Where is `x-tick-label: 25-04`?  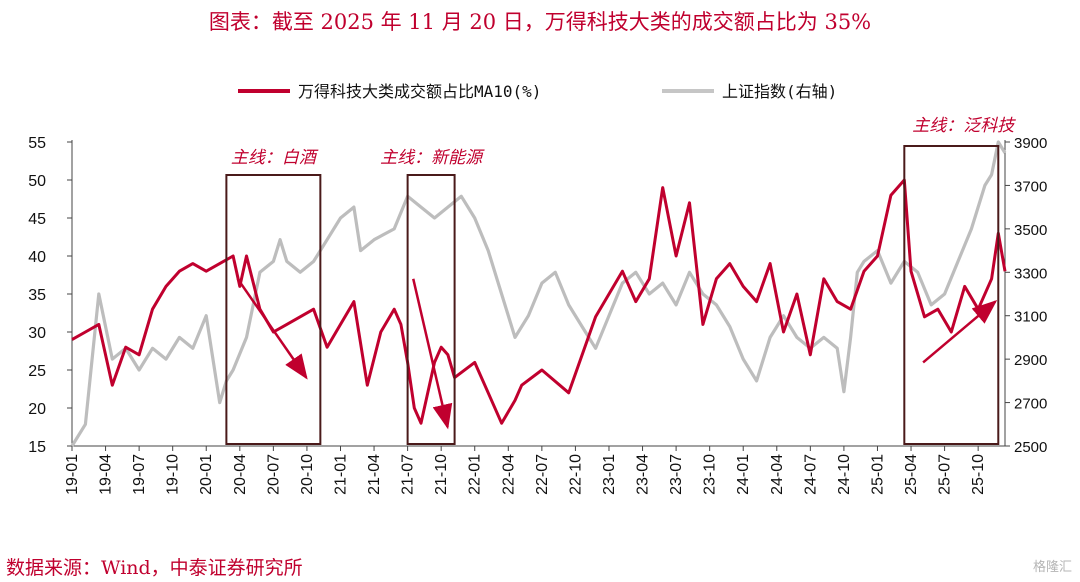 x-tick-label: 25-04 is located at coordinates (911, 474).